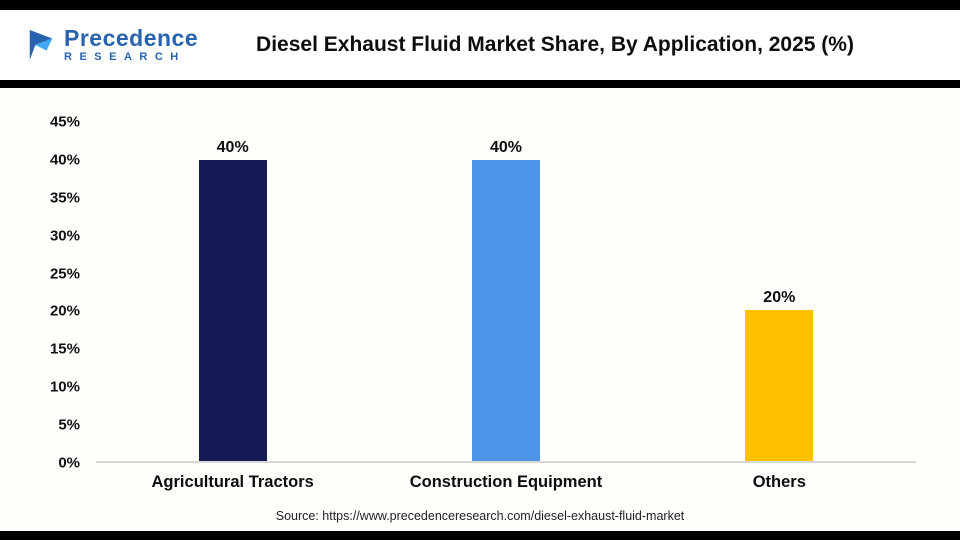  I want to click on bar-value-label: 20%, so click(779, 298).